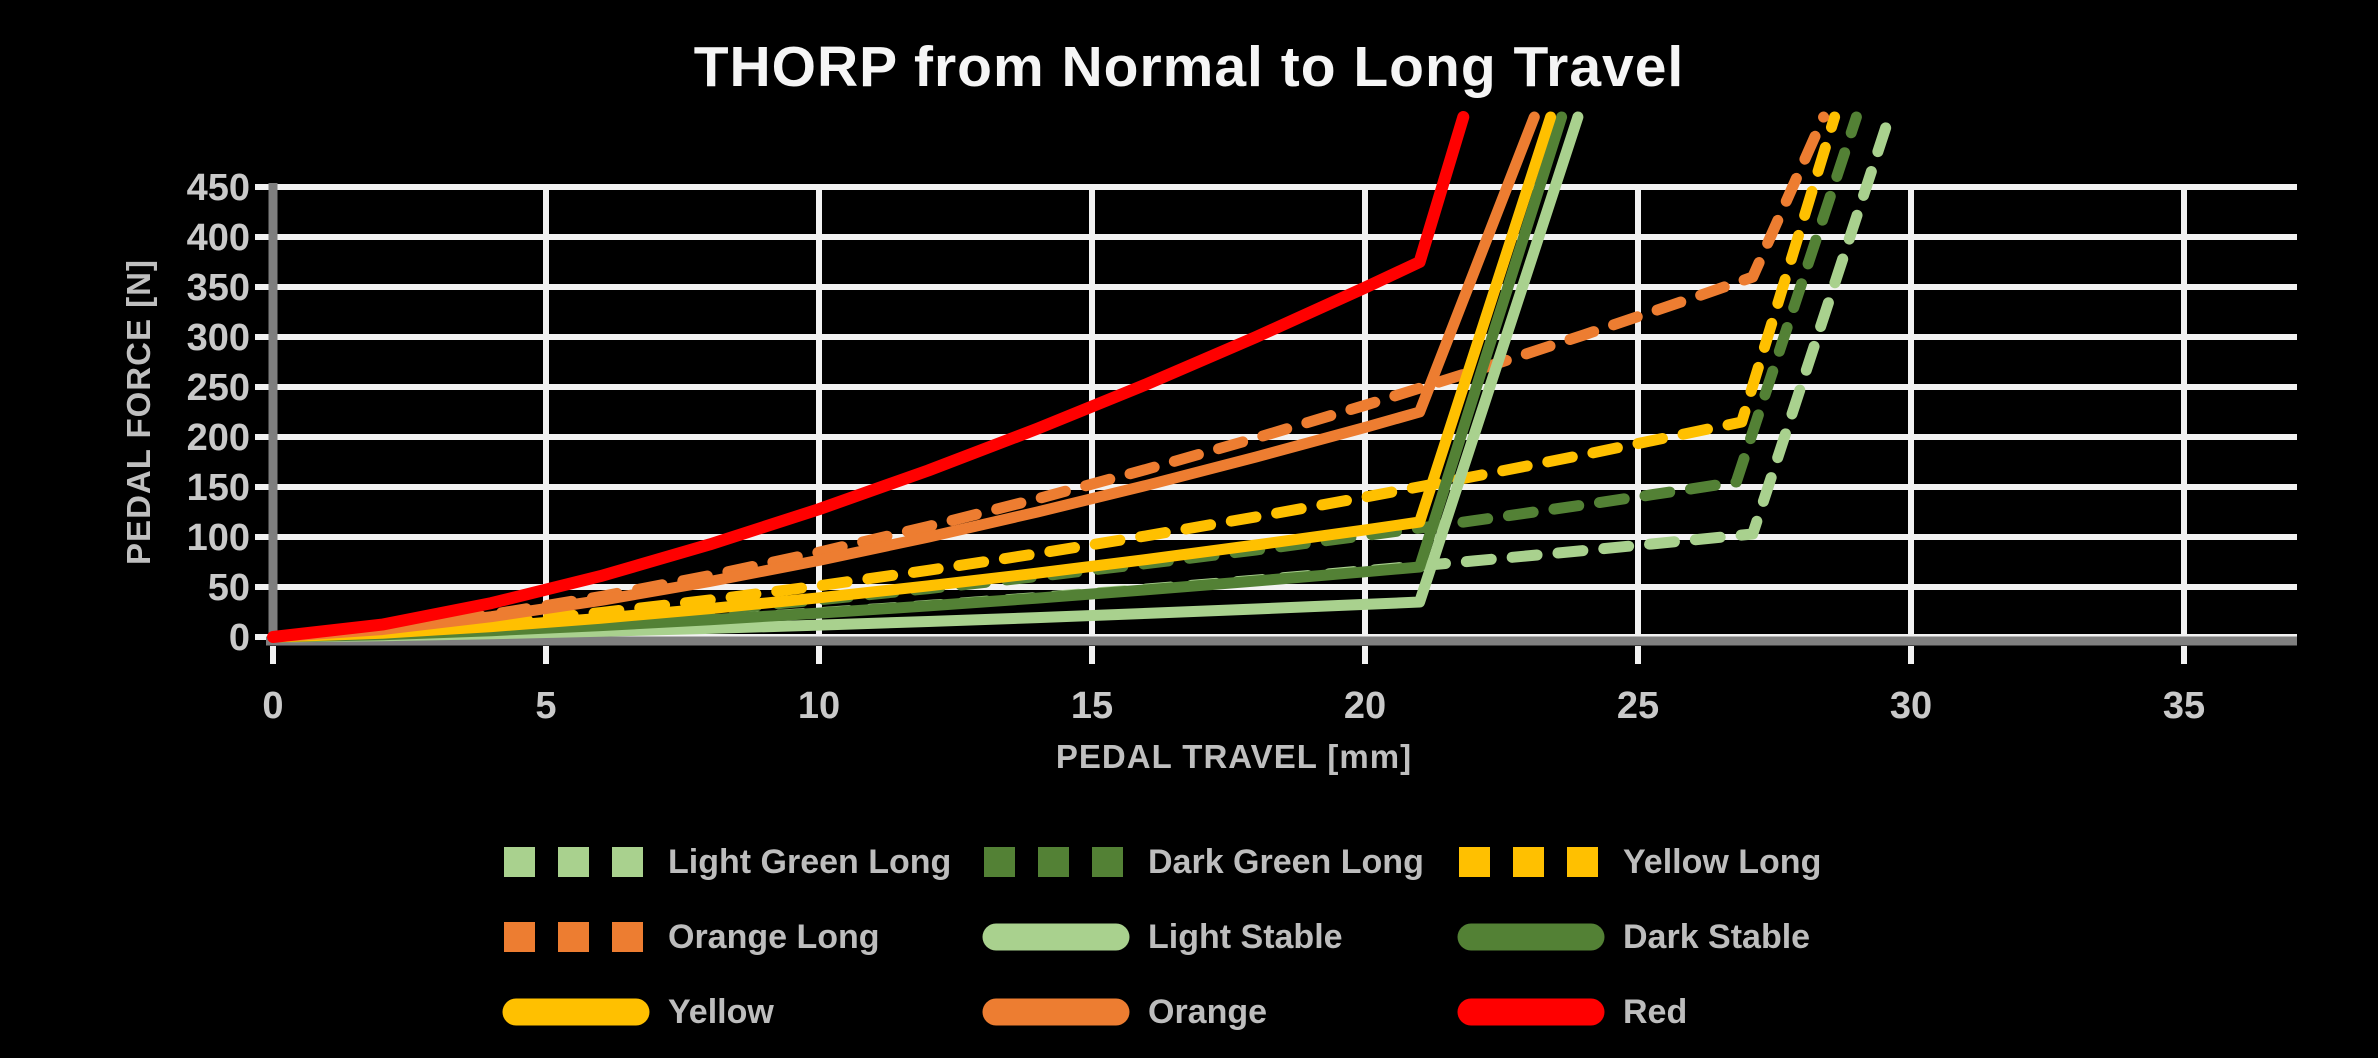 The image size is (2378, 1058). What do you see at coordinates (1655, 1011) in the screenshot?
I see `legend-label: Red` at bounding box center [1655, 1011].